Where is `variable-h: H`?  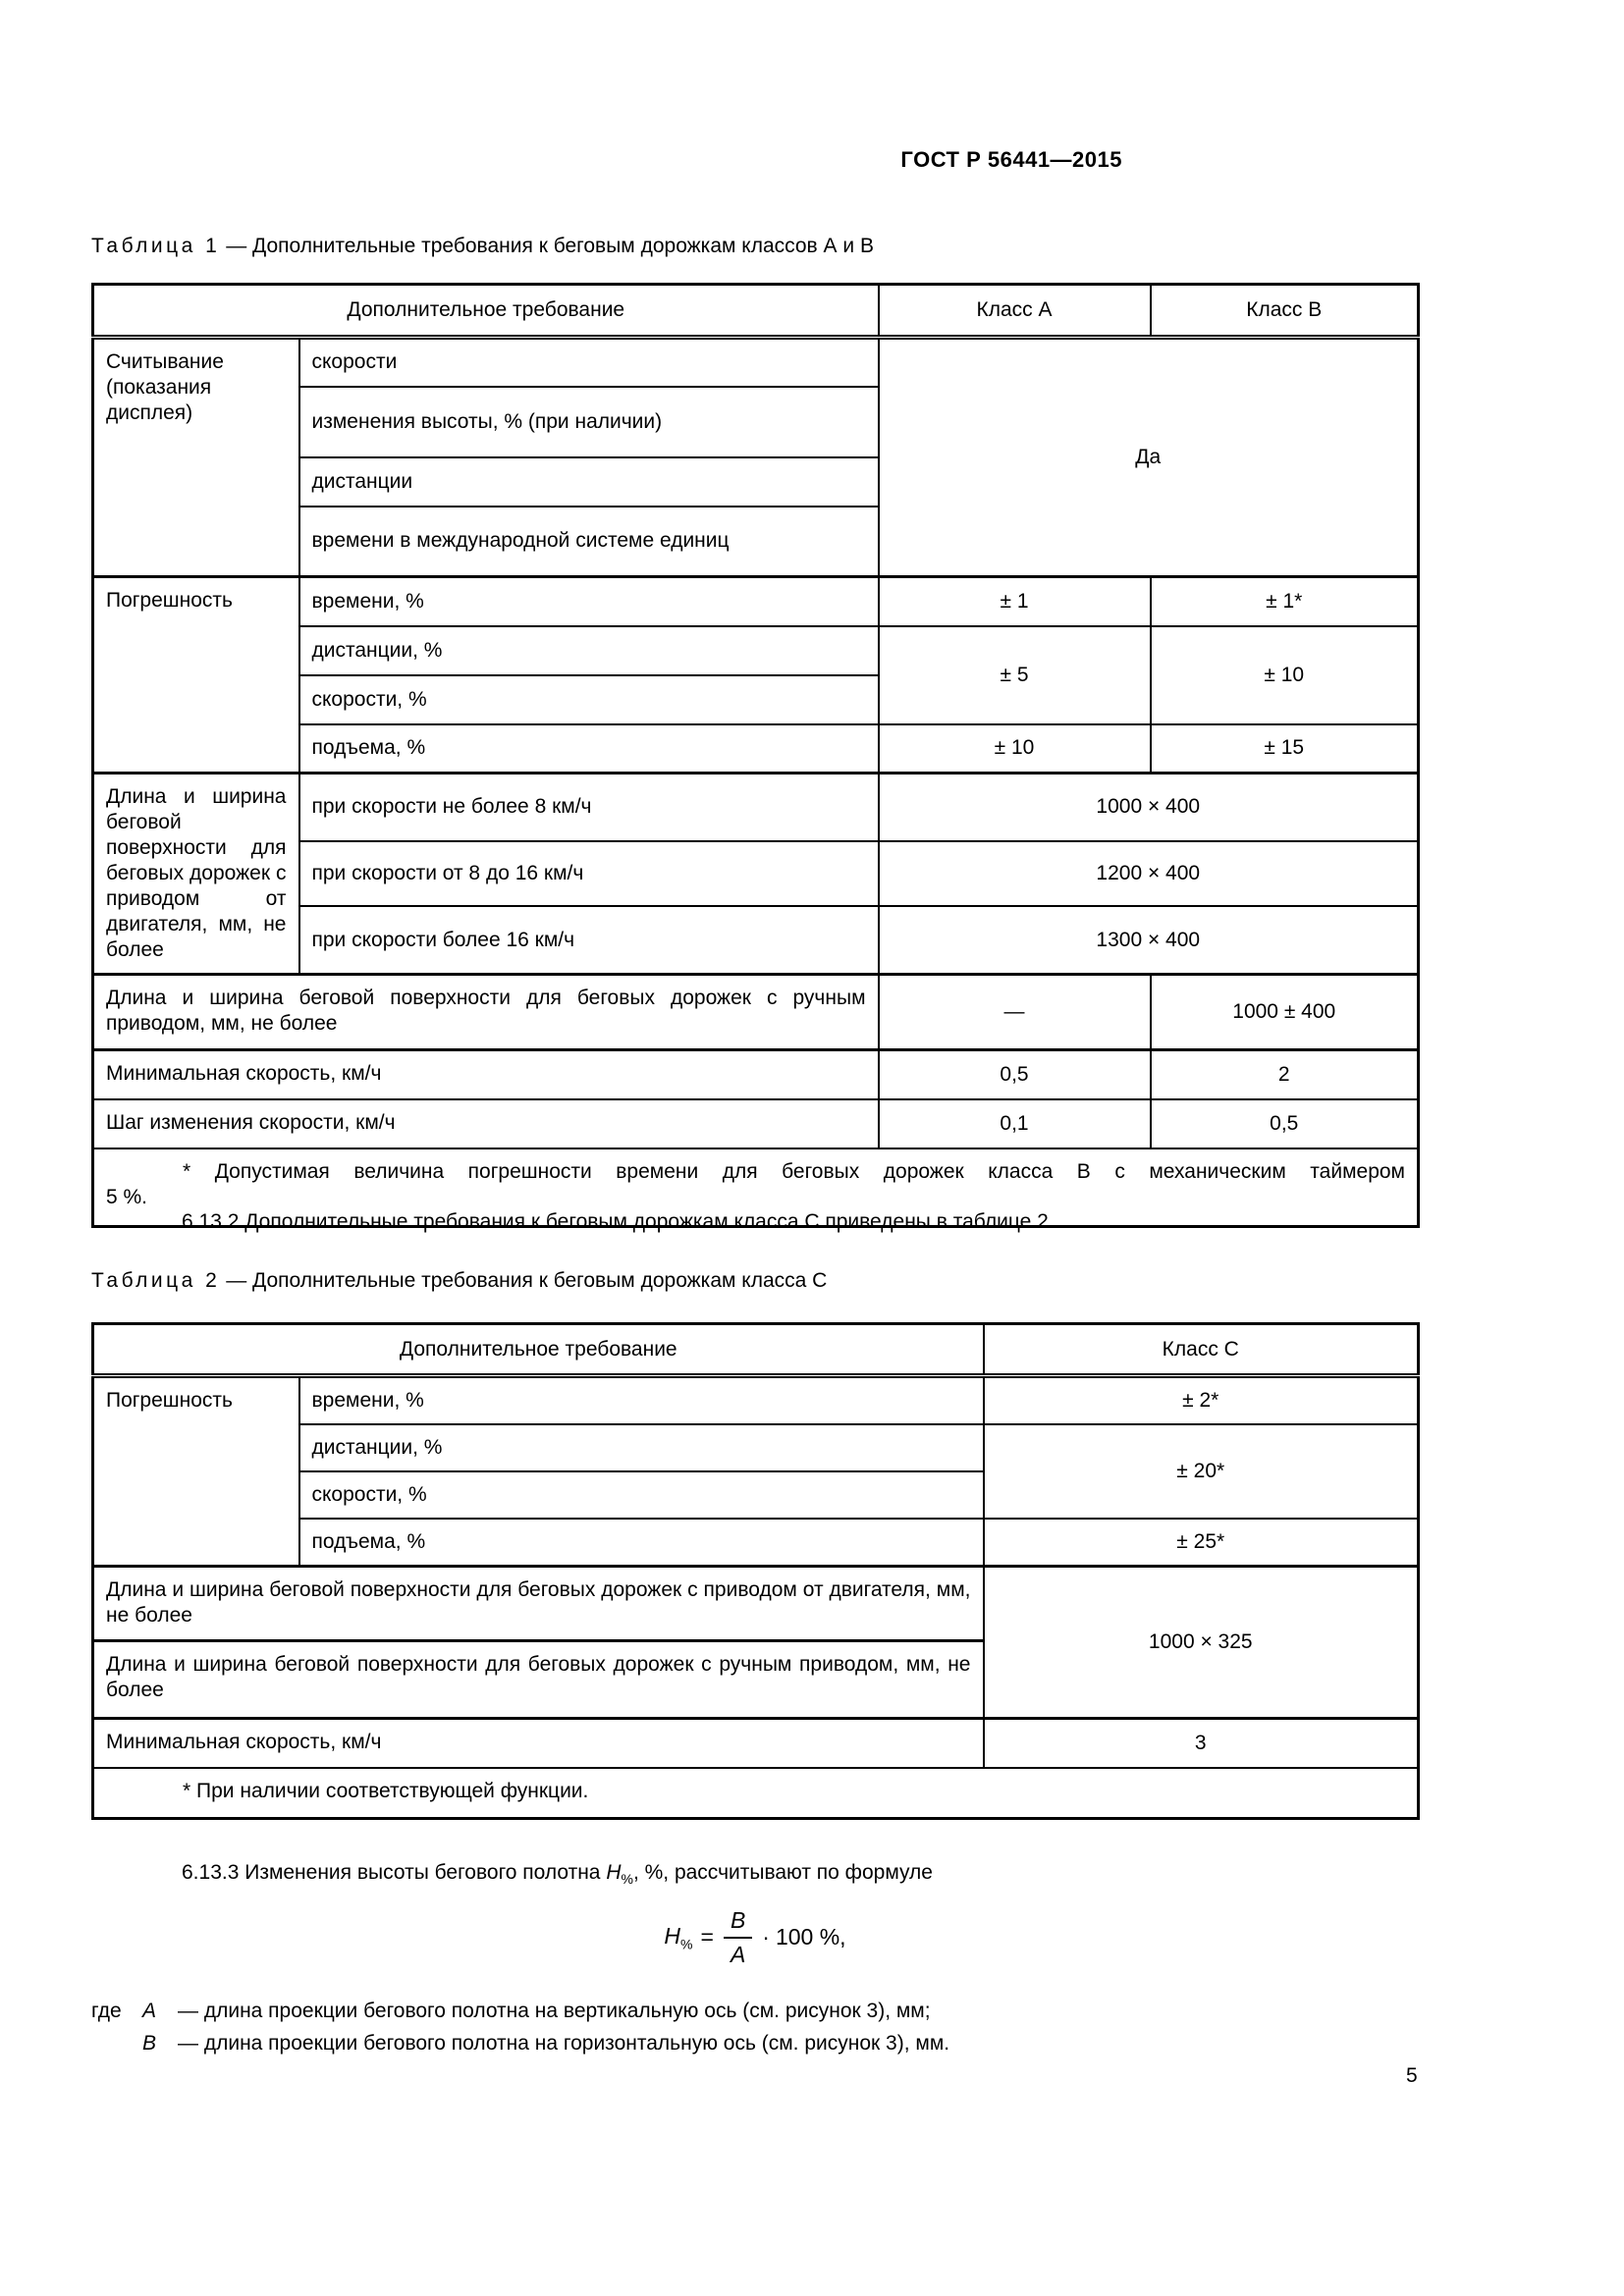 variable-h: H is located at coordinates (614, 1873).